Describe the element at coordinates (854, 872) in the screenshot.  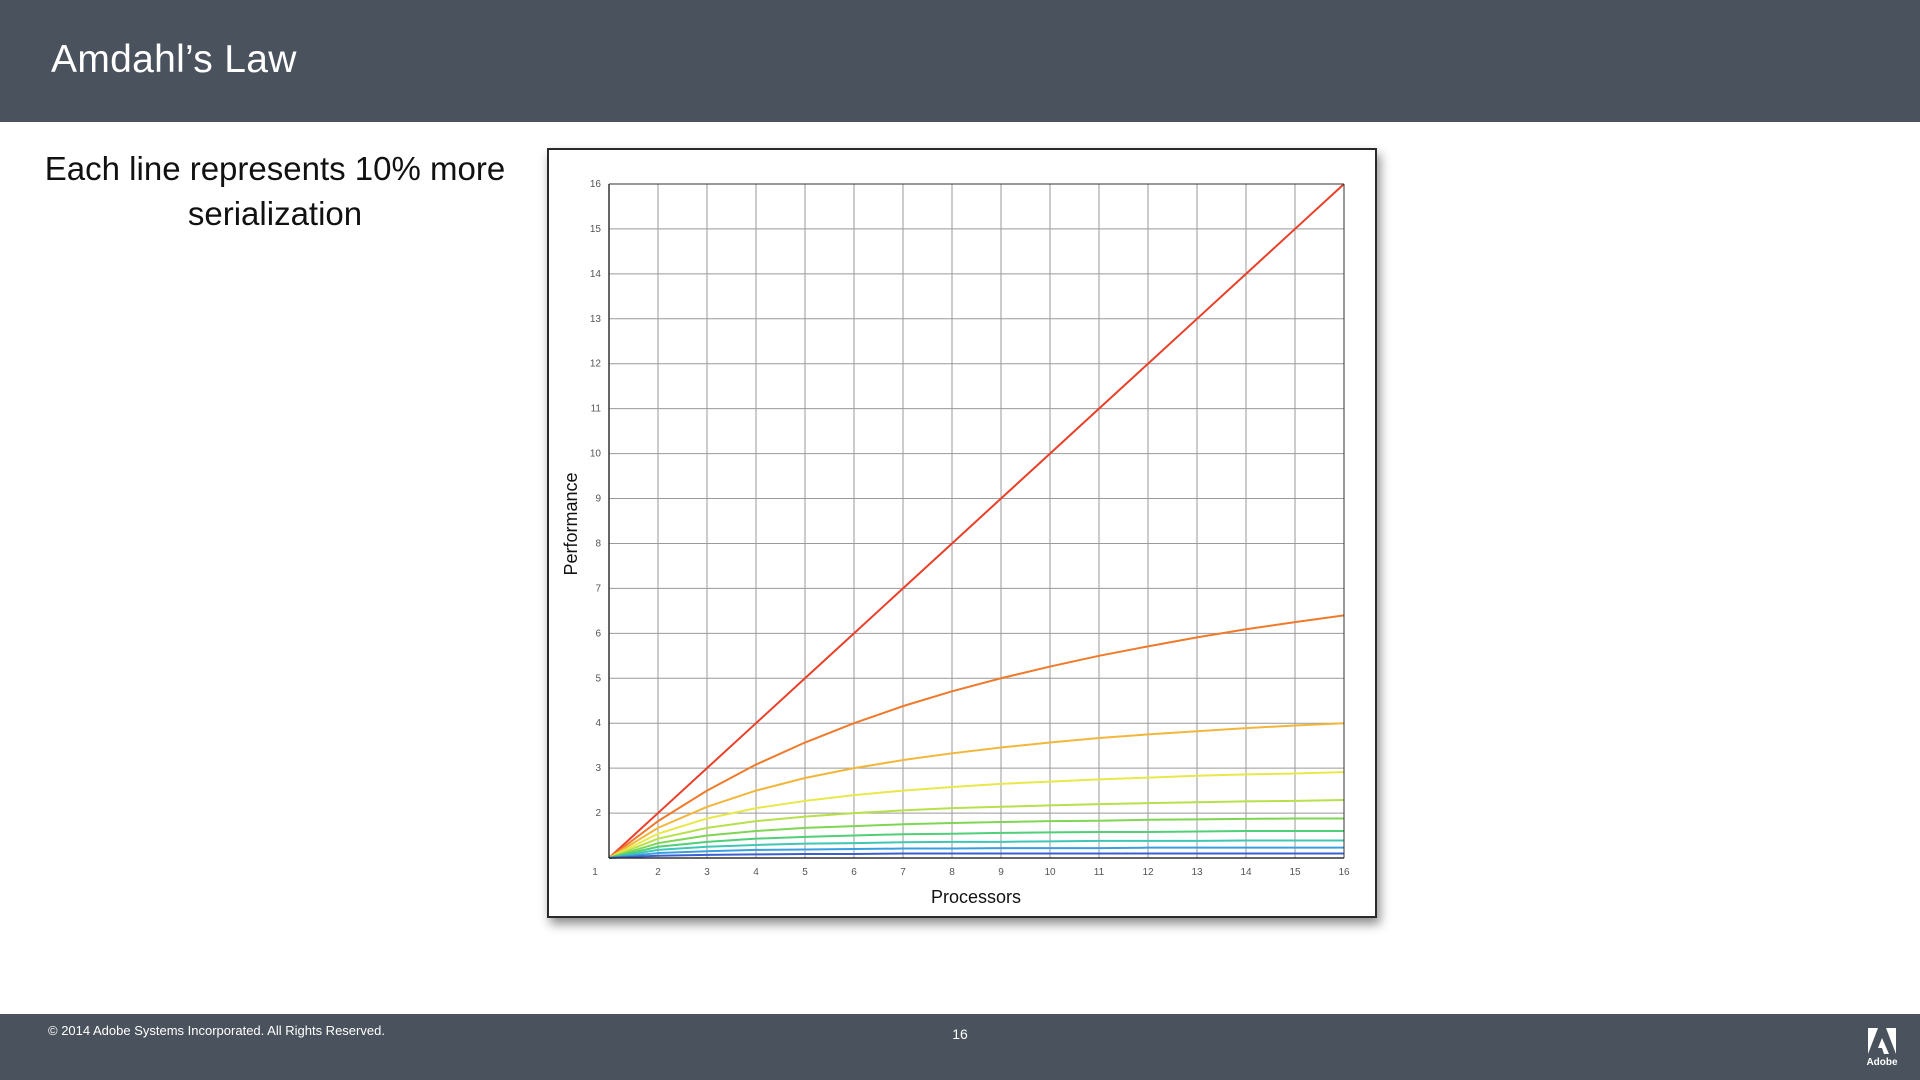
I see `x-tick-label: 6` at that location.